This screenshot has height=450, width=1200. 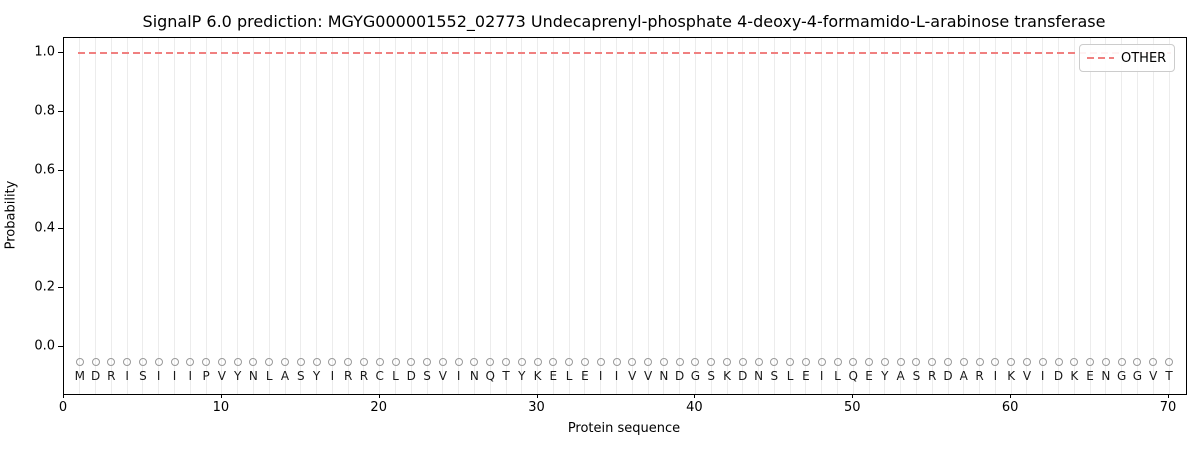 What do you see at coordinates (1144, 58) in the screenshot?
I see `legend-label: OTHER` at bounding box center [1144, 58].